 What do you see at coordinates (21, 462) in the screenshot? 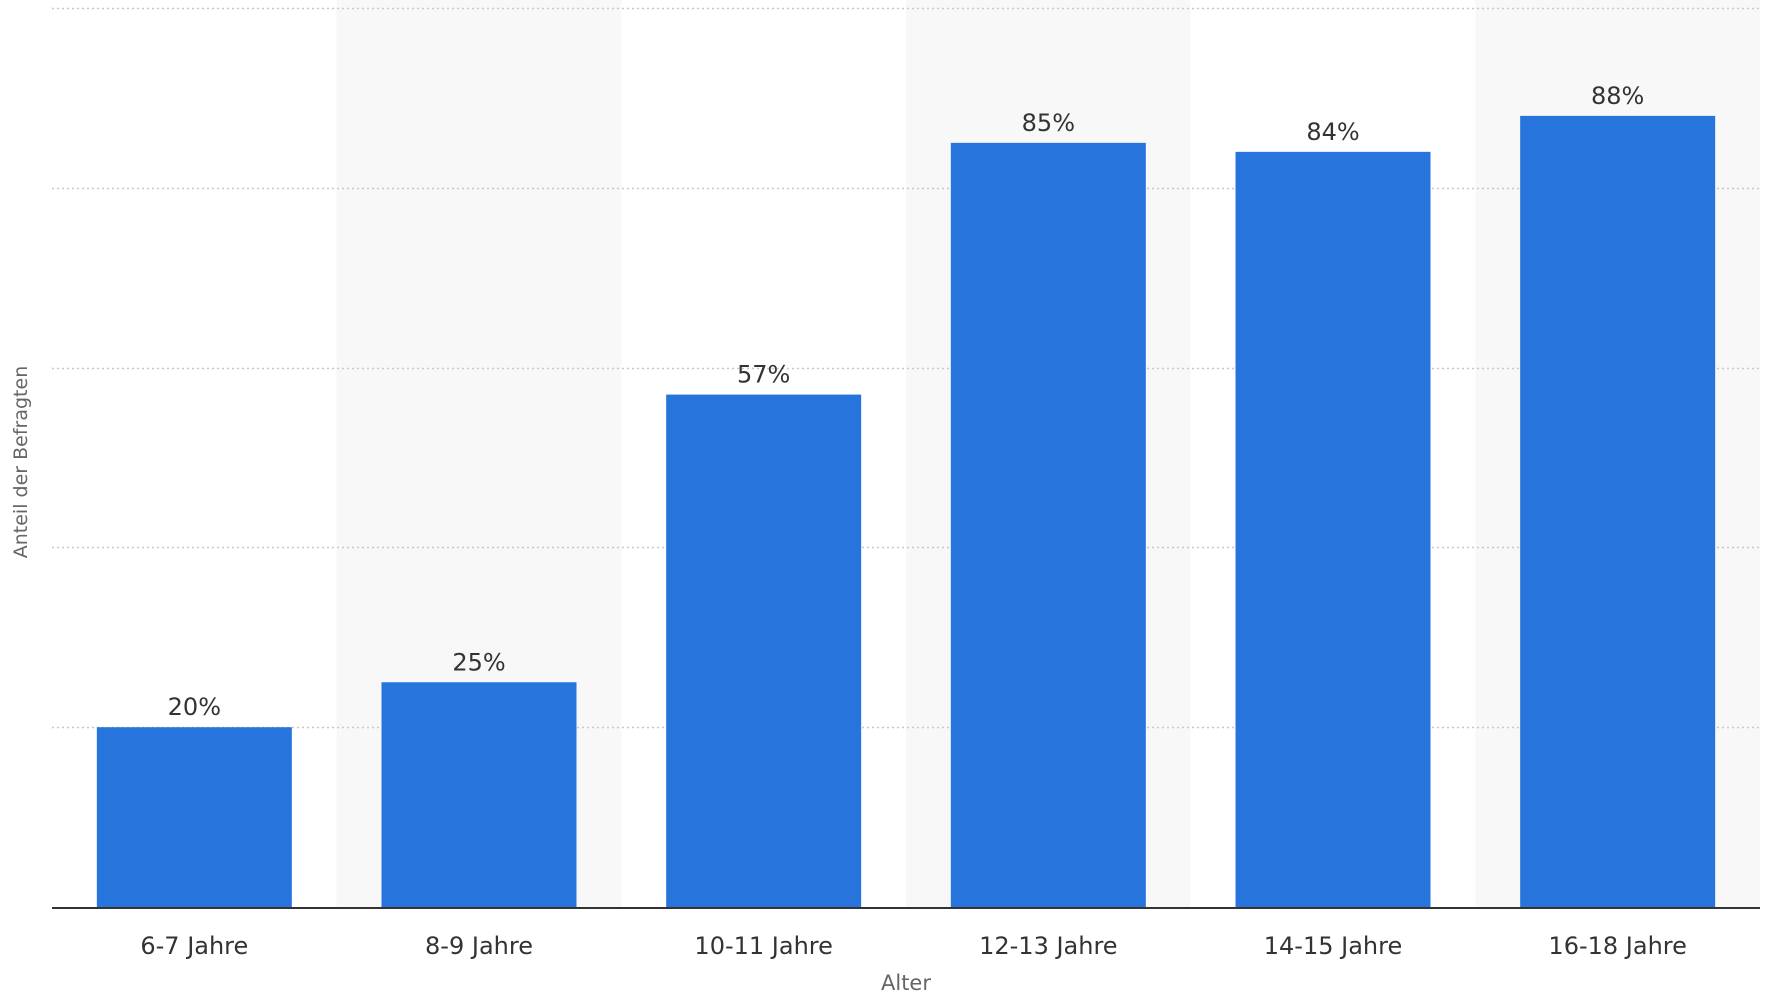
I see `y-axis-title: Anteil der Befragten` at bounding box center [21, 462].